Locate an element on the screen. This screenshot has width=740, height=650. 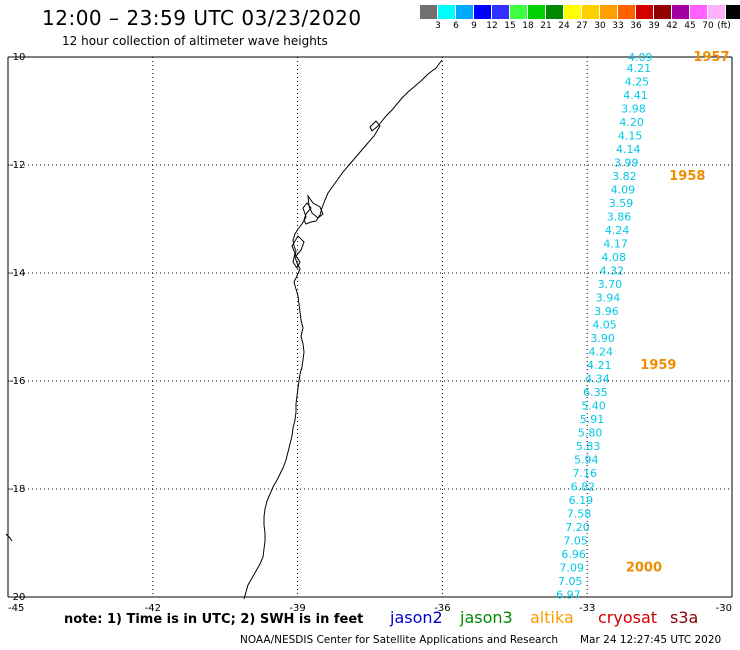
legend-jason3: jason3 is located at coordinates (486, 617).